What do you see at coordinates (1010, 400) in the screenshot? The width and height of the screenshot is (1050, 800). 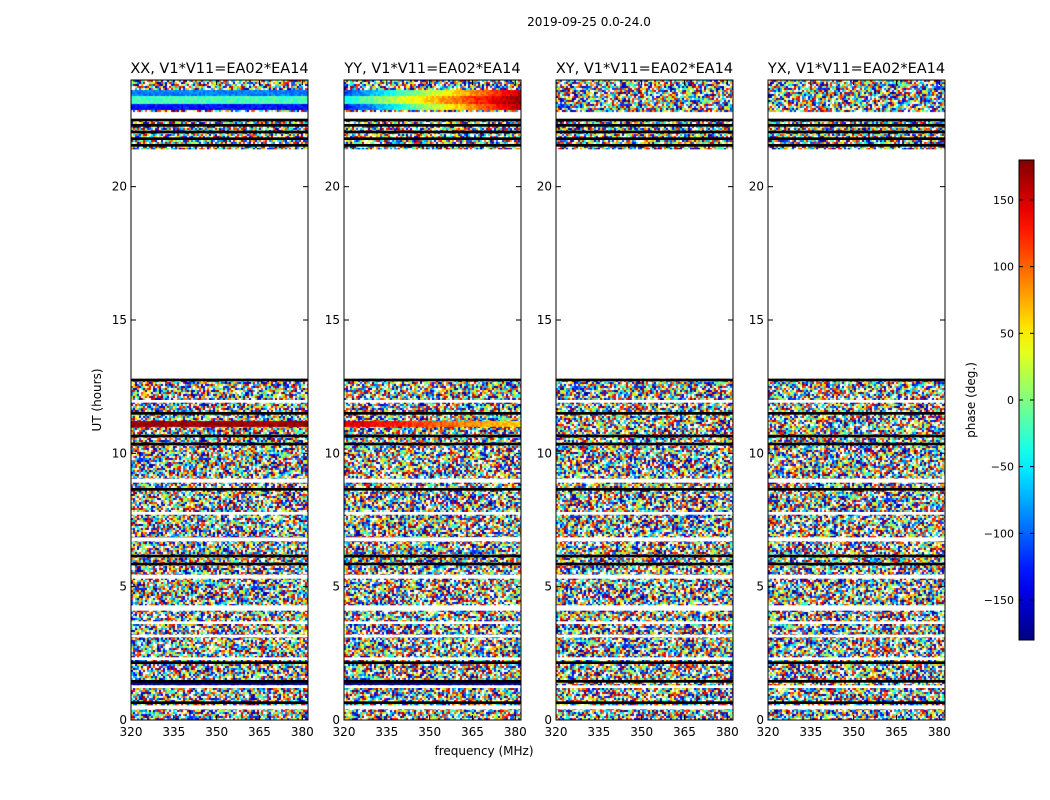 I see `colorbar-tick-label: 0` at bounding box center [1010, 400].